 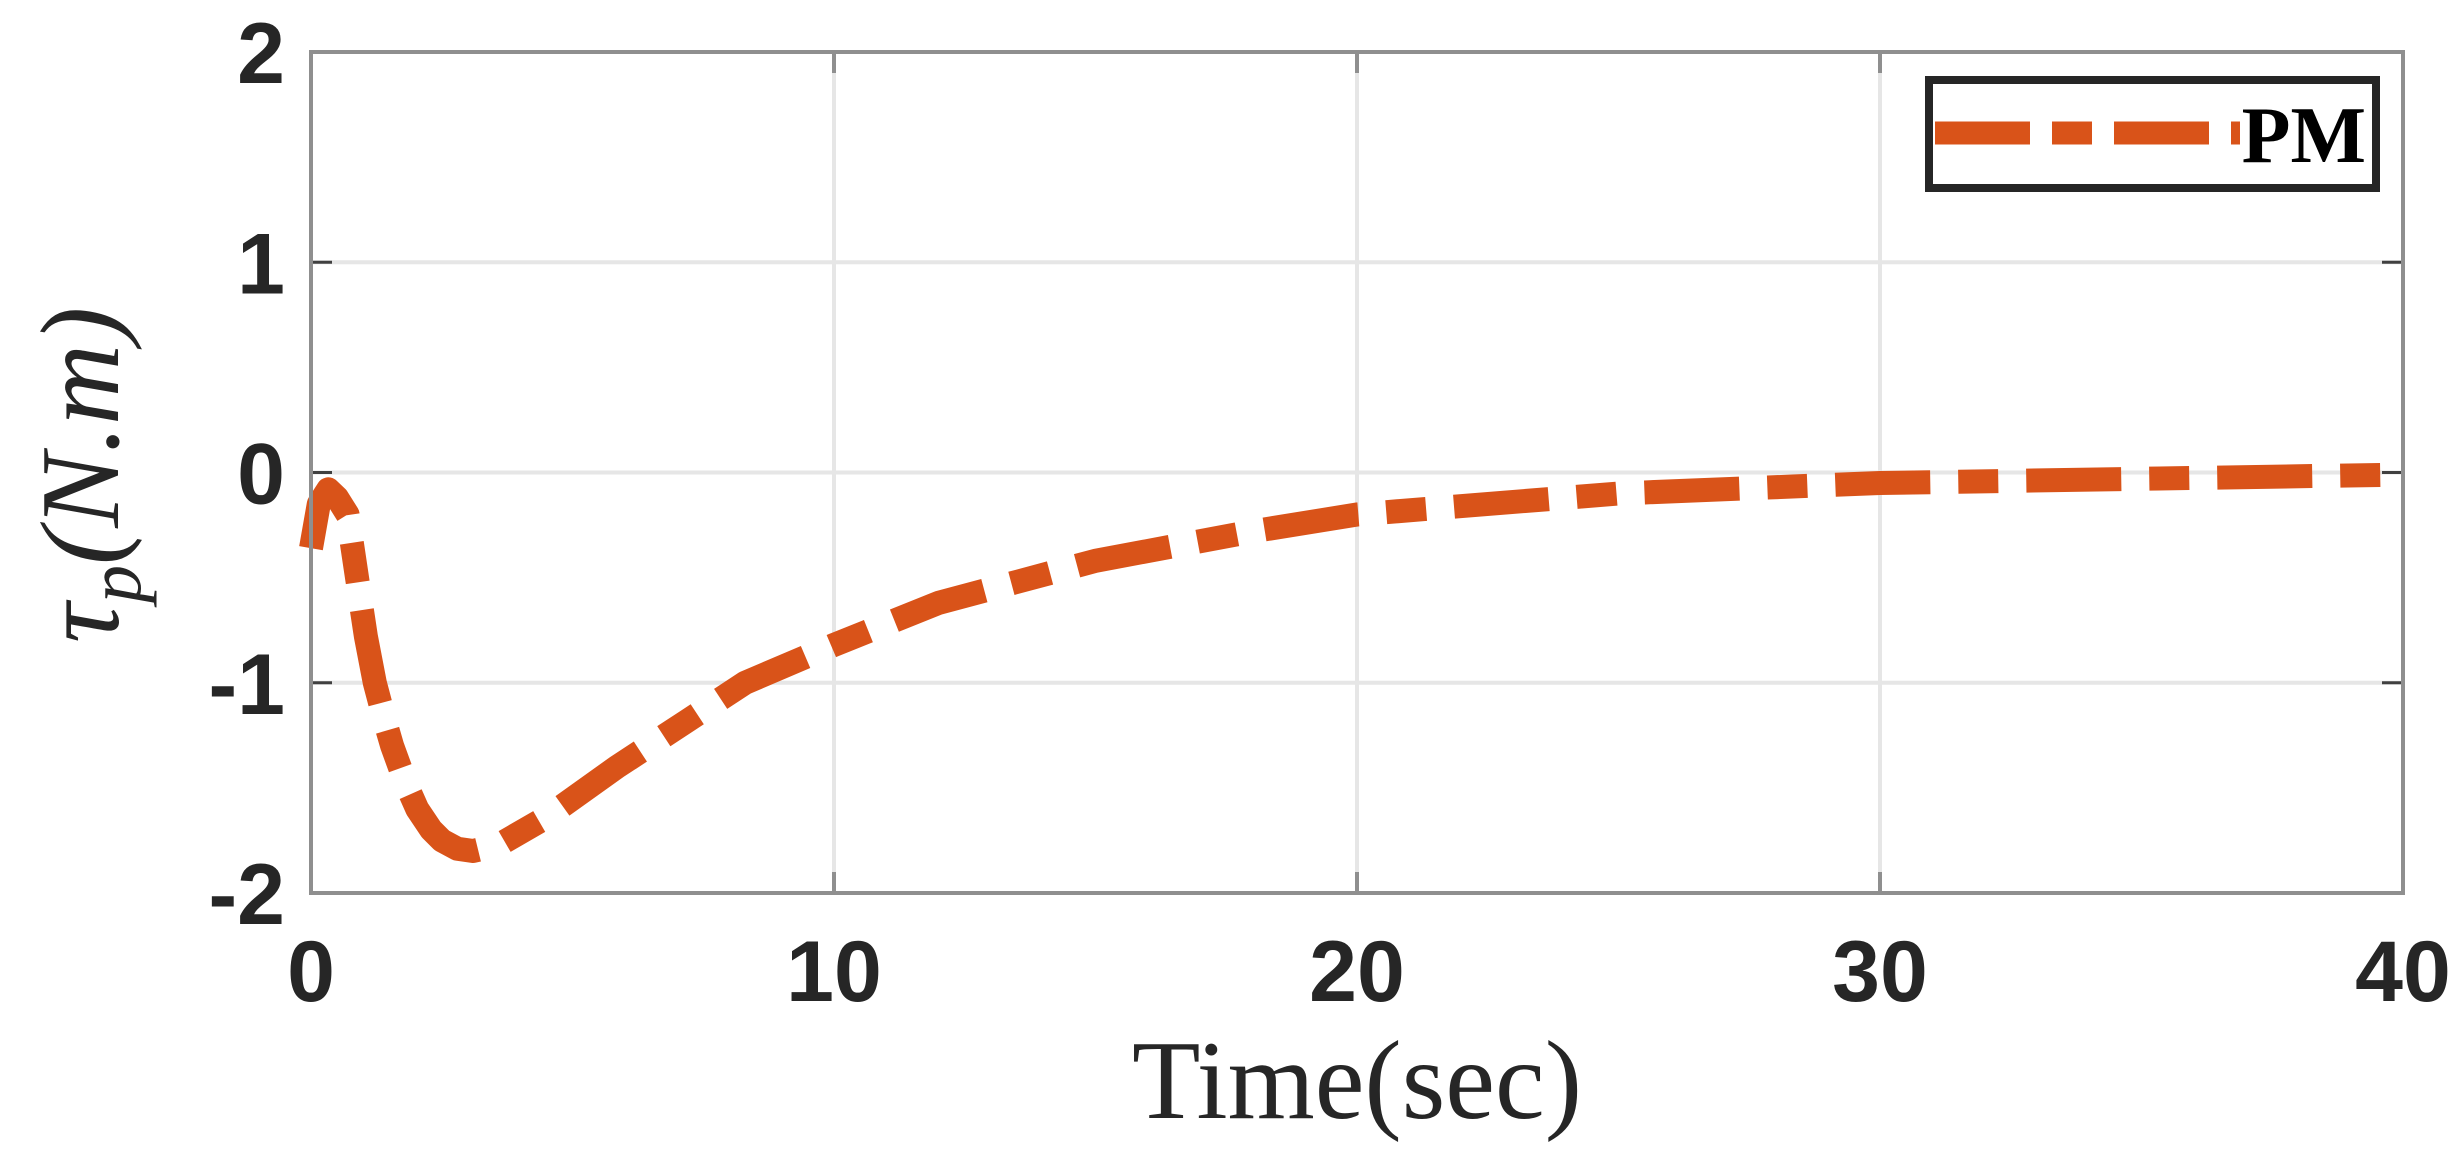 What do you see at coordinates (2304, 136) in the screenshot?
I see `legend-label-pm: PM` at bounding box center [2304, 136].